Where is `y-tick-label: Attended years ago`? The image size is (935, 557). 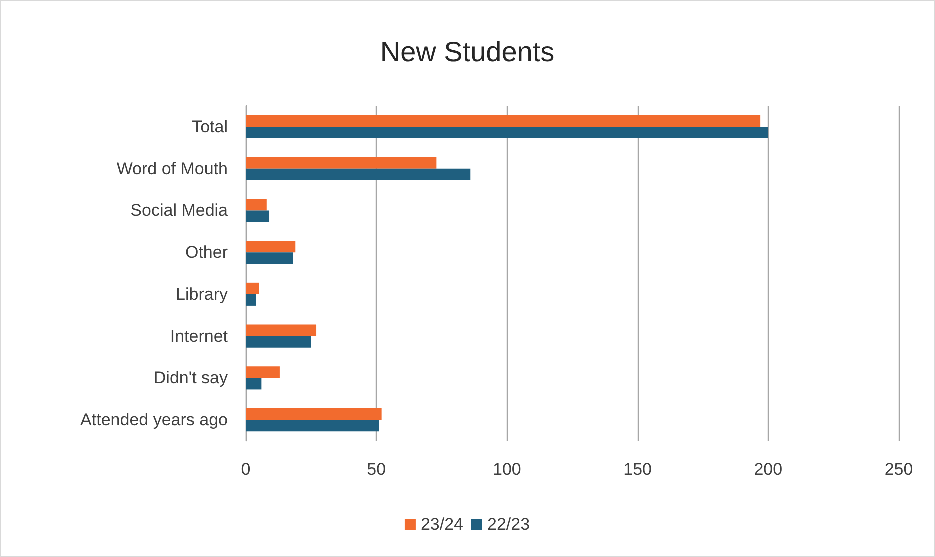
y-tick-label: Attended years ago is located at coordinates (154, 420).